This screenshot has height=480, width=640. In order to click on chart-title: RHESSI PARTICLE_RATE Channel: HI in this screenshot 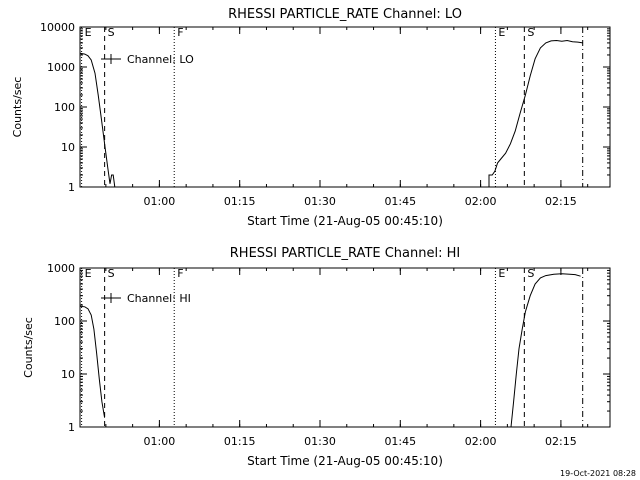, I will do `click(345, 253)`.